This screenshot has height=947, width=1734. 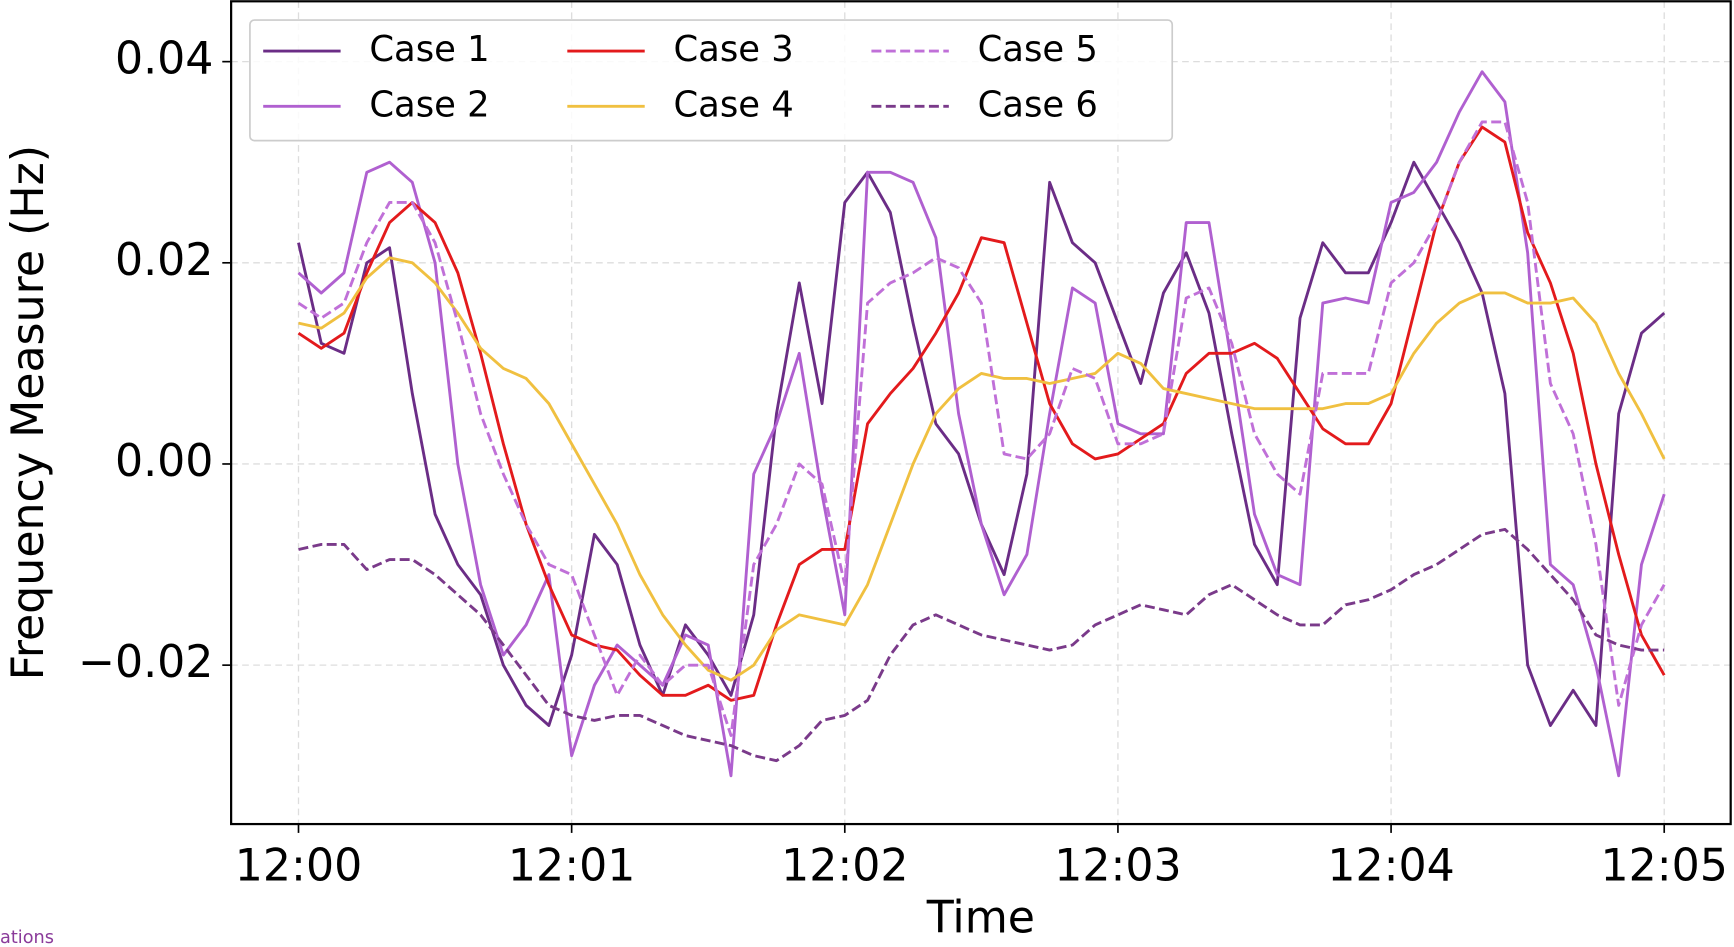 I want to click on legend-frame, so click(x=711, y=80).